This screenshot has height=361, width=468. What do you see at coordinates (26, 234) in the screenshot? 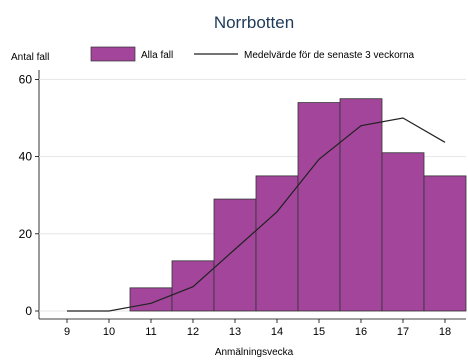
I see `y-tick-label-20: 20` at bounding box center [26, 234].